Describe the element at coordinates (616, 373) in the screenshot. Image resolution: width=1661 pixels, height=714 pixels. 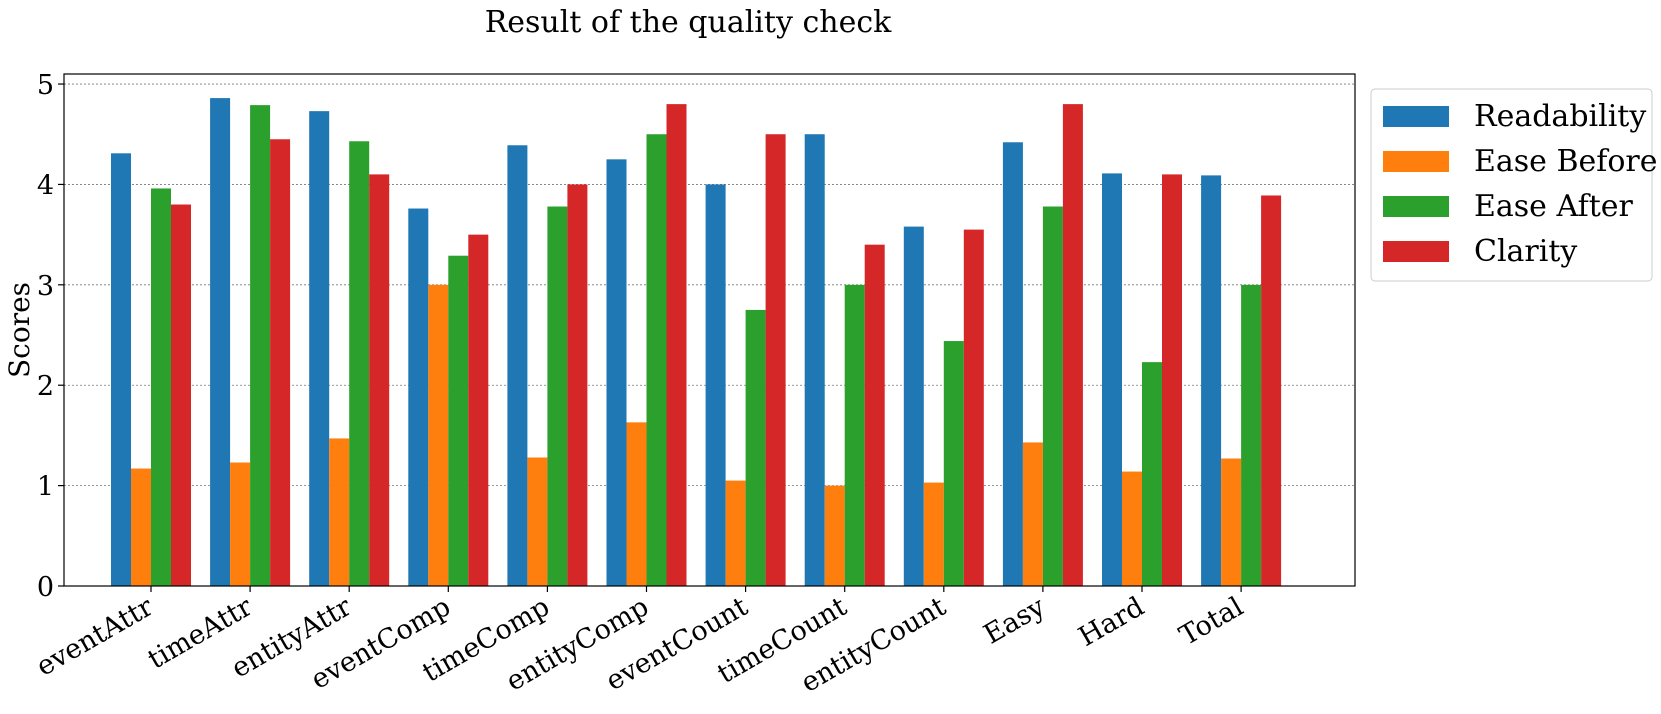
I see `bar-readability-entityComp` at that location.